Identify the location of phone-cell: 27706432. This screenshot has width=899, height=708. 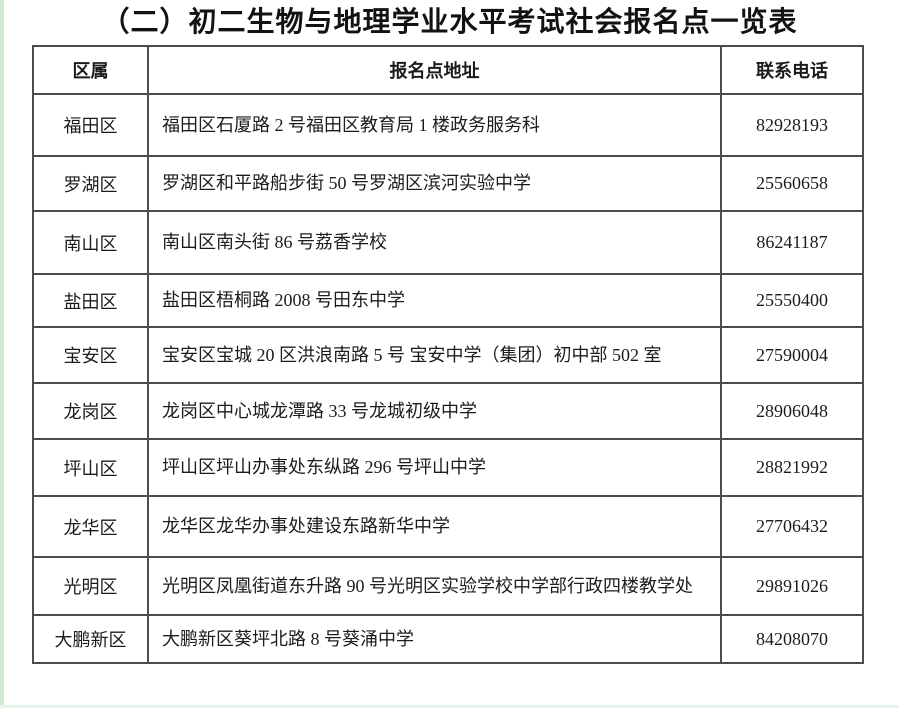
(792, 526).